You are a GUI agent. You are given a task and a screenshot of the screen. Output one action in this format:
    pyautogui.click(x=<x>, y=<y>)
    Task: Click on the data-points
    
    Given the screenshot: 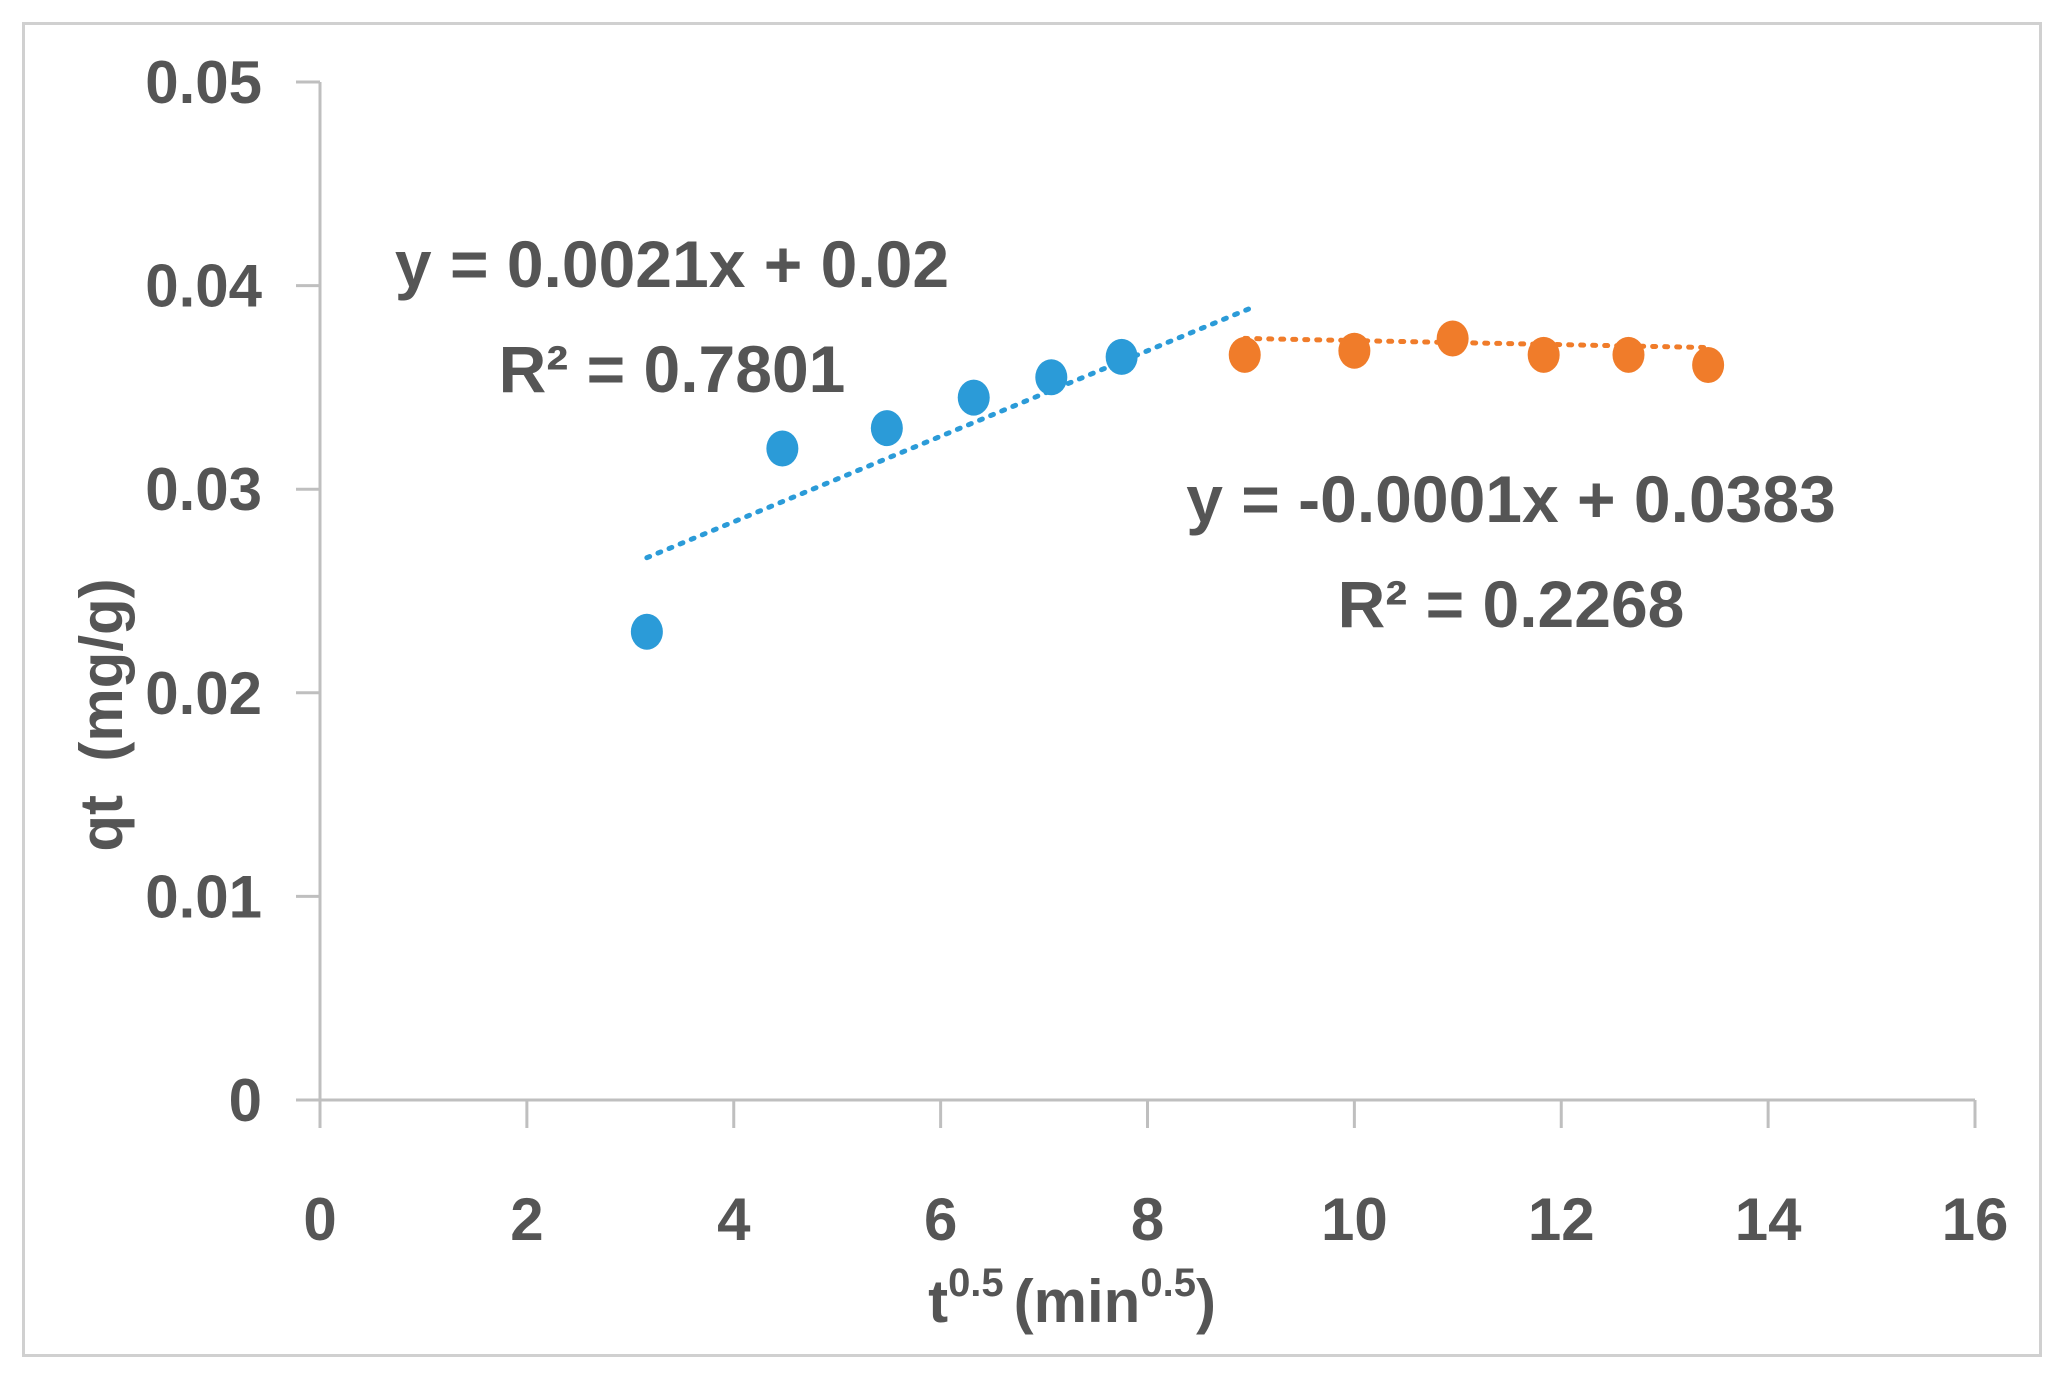 What is the action you would take?
    pyautogui.click(x=1177, y=485)
    